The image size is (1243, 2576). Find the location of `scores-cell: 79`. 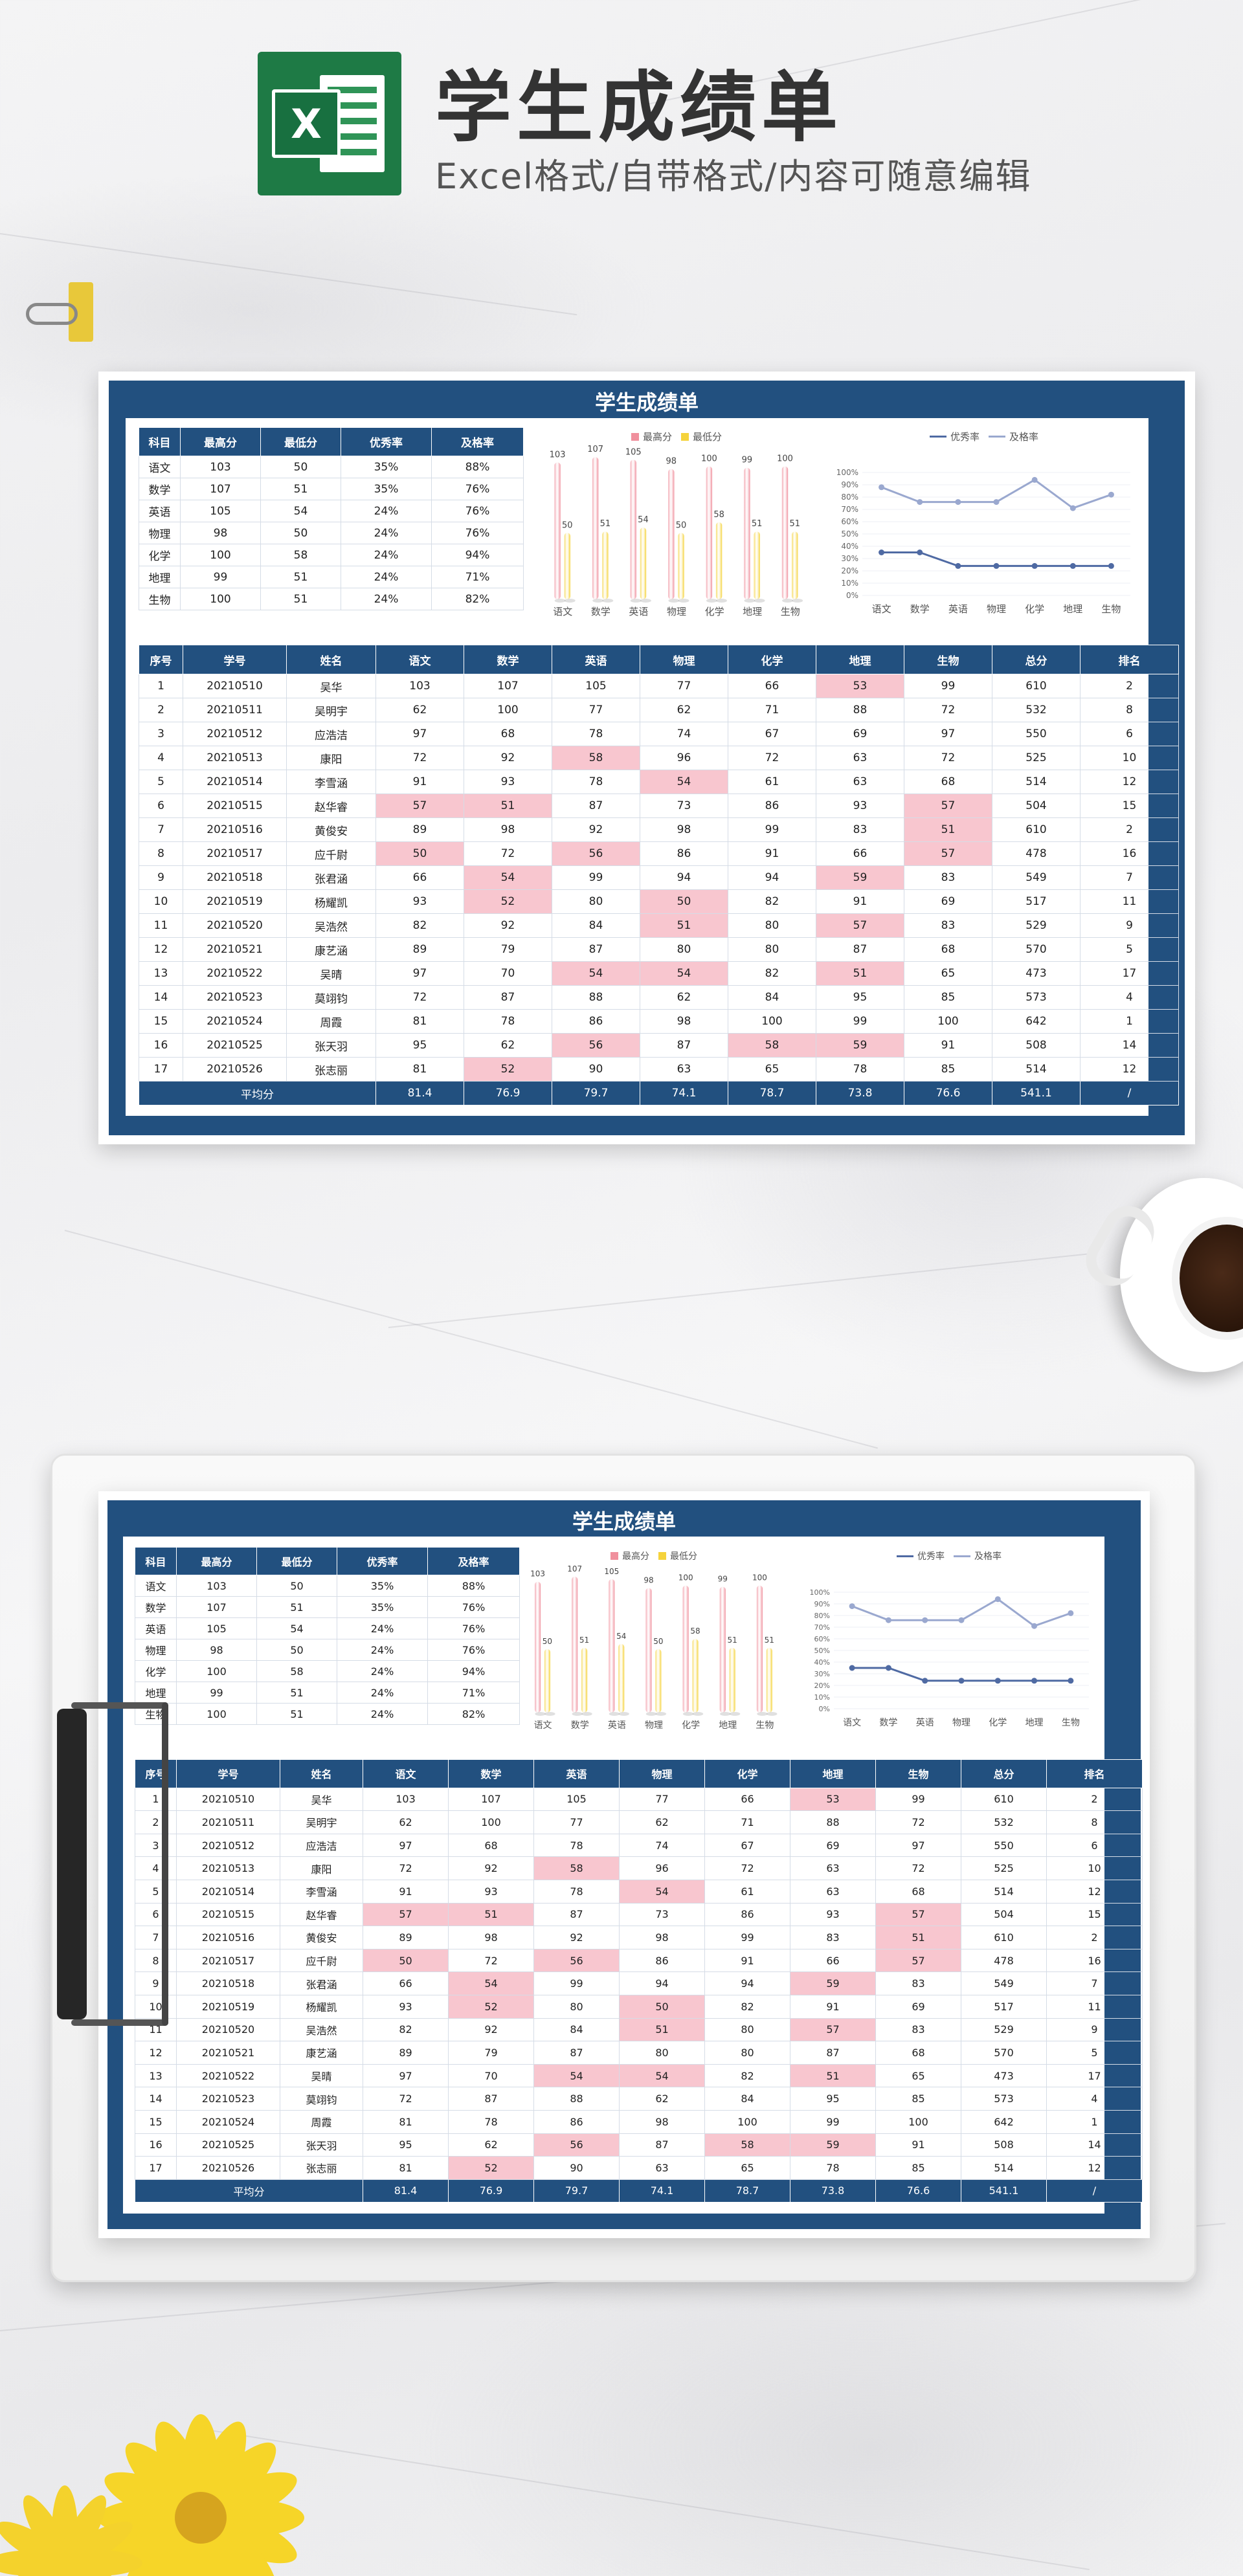

scores-cell: 79 is located at coordinates (508, 949).